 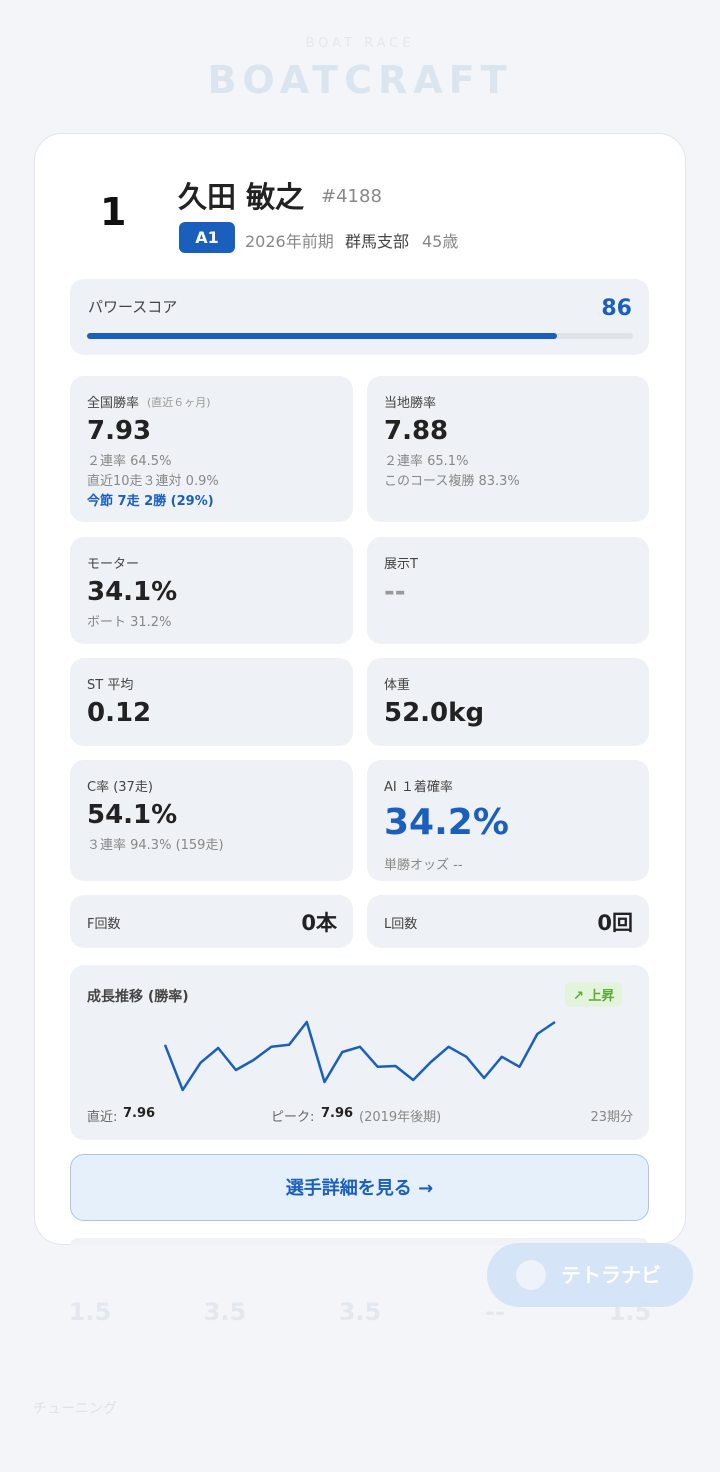 What do you see at coordinates (293, 1117) in the screenshot?
I see `peak-label: ピーク:` at bounding box center [293, 1117].